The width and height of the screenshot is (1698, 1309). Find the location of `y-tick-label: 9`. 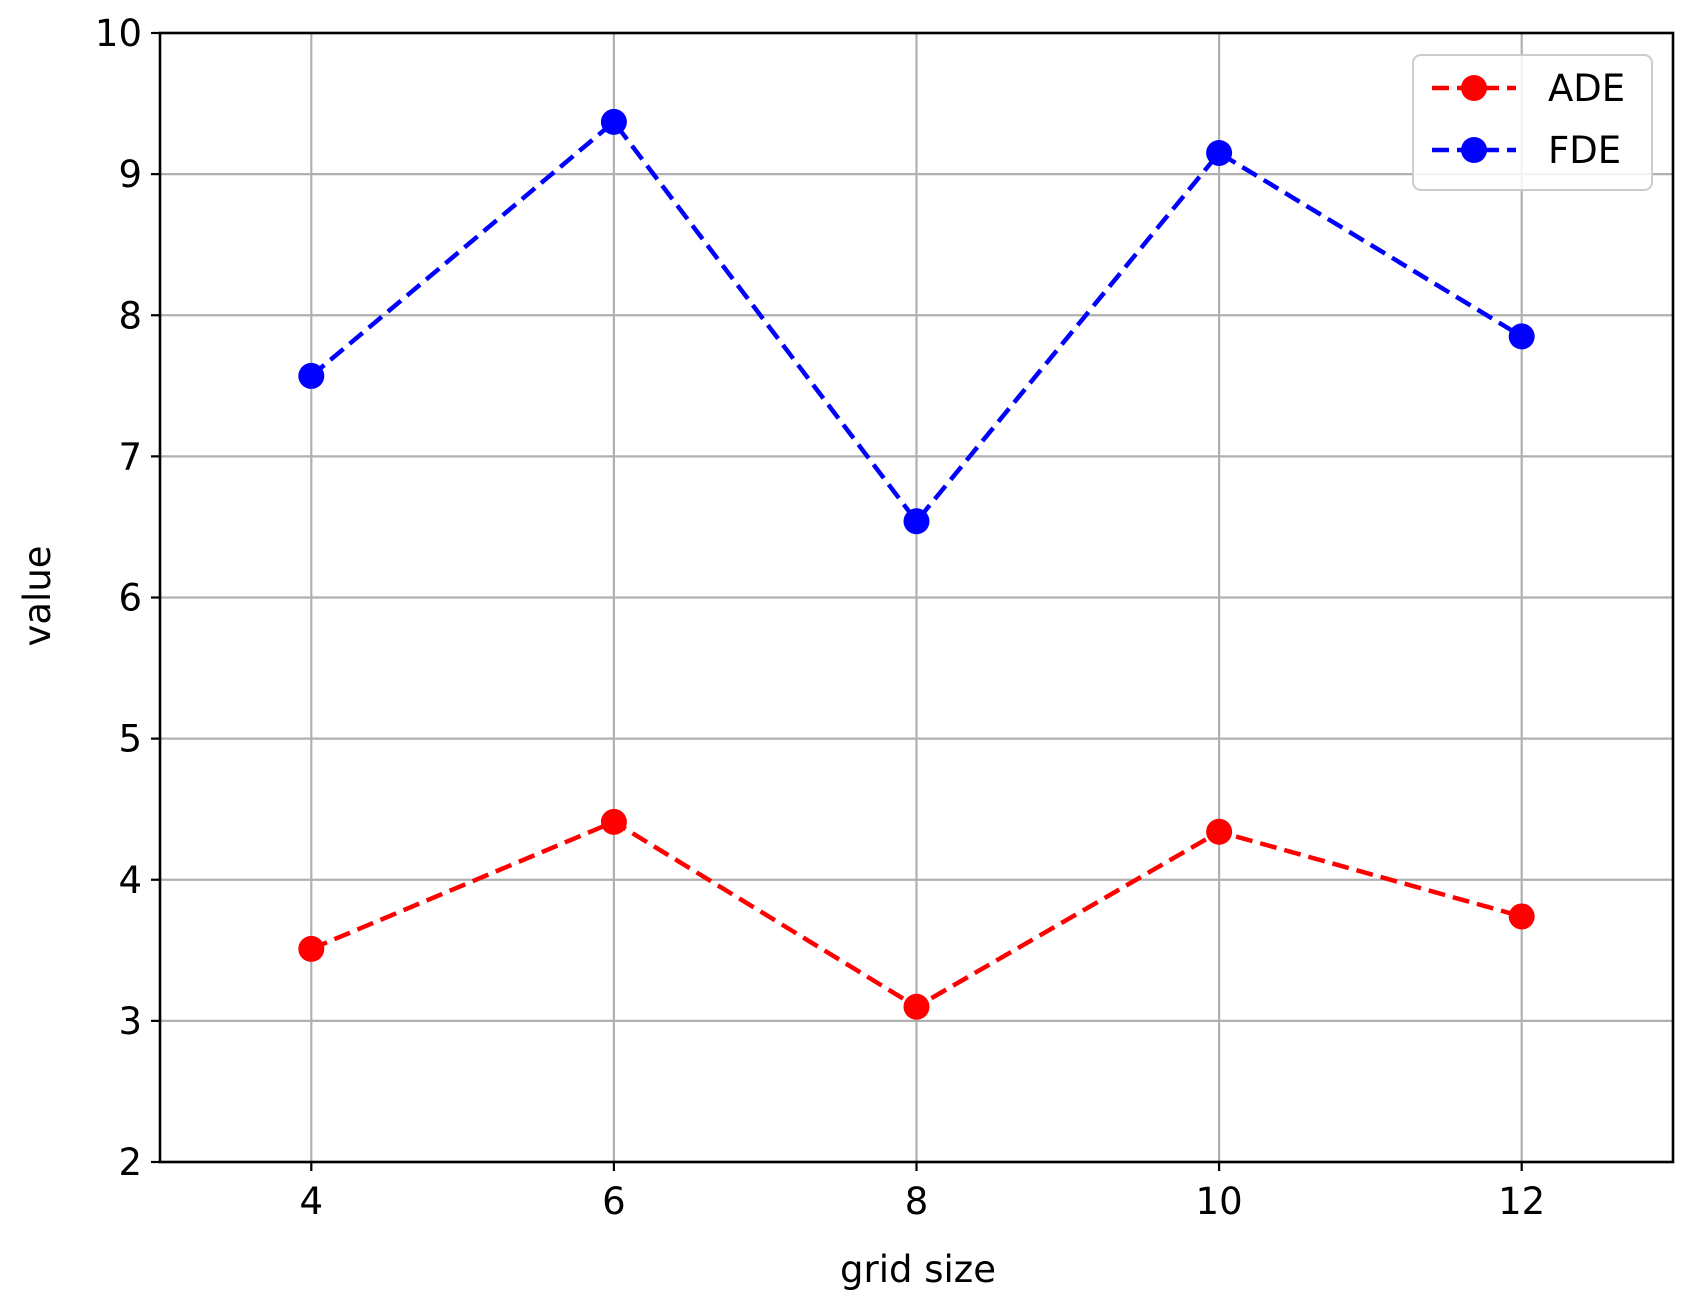

y-tick-label: 9 is located at coordinates (130, 174).